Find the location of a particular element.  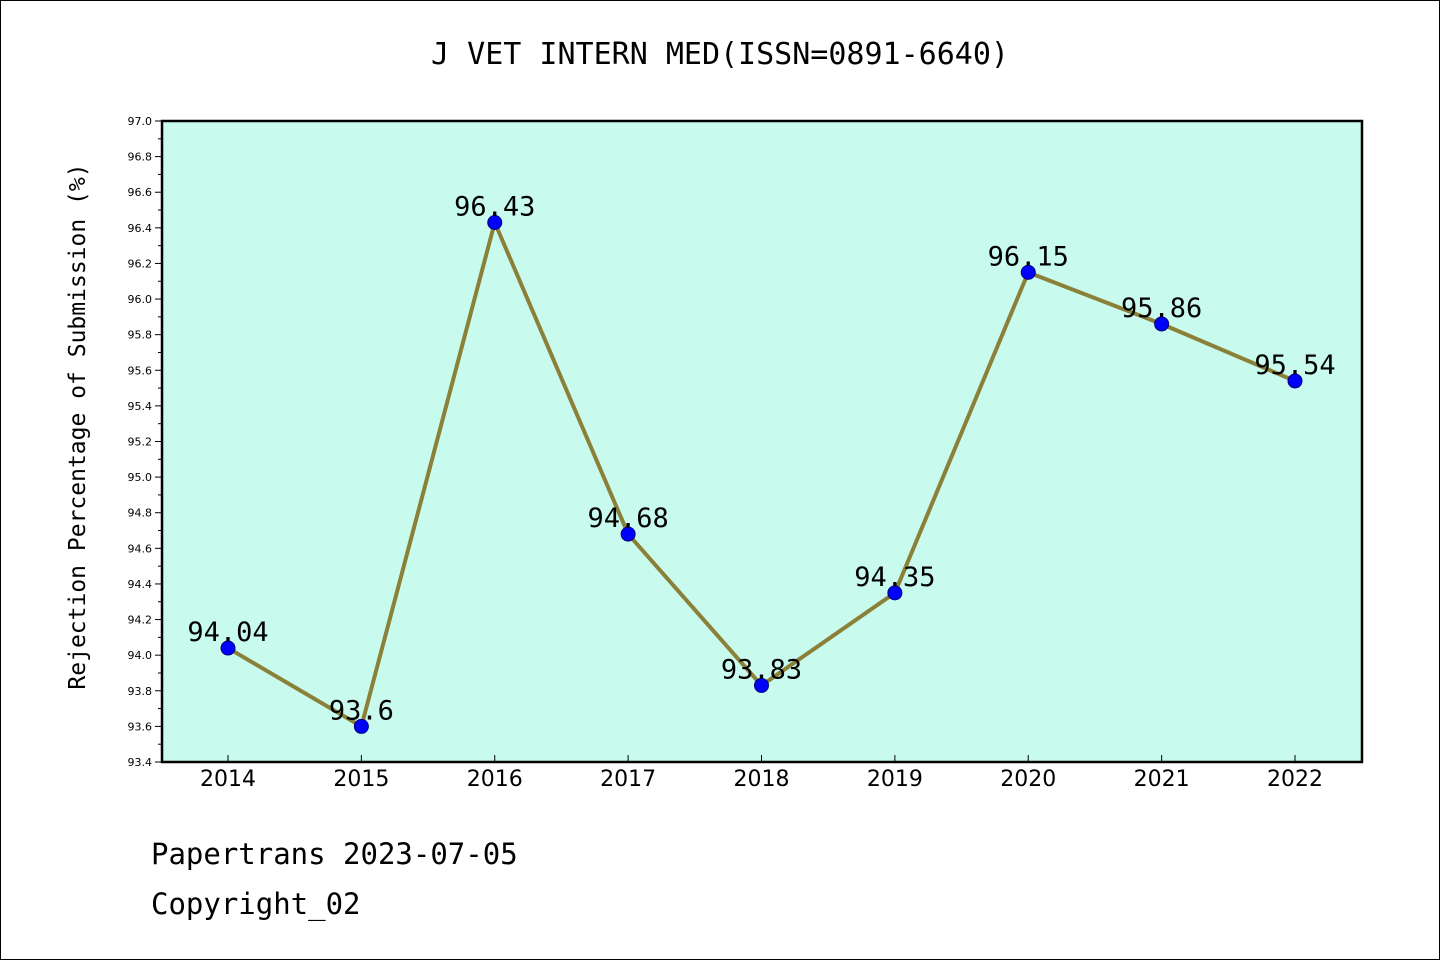

y-tick-label: 97.0 is located at coordinates (140, 121).